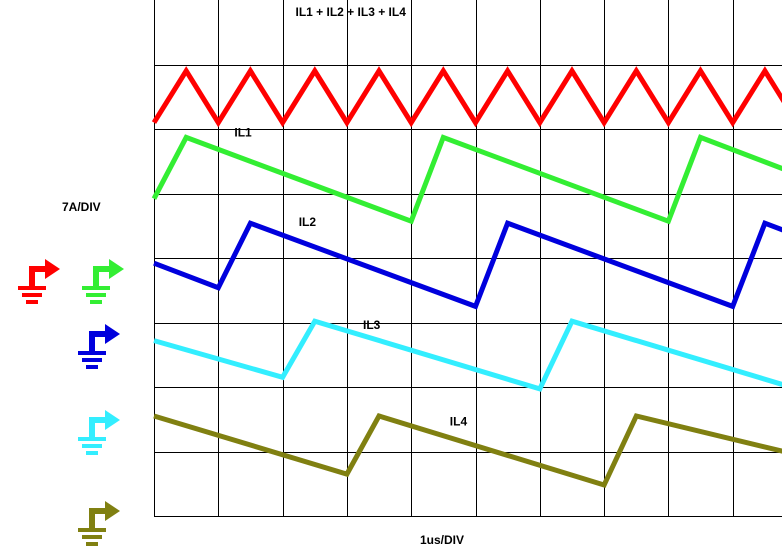 This screenshot has height=548, width=782. Describe the element at coordinates (351, 12) in the screenshot. I see `trace-label-1: IL1 + IL2 + IL3 + IL4` at that location.